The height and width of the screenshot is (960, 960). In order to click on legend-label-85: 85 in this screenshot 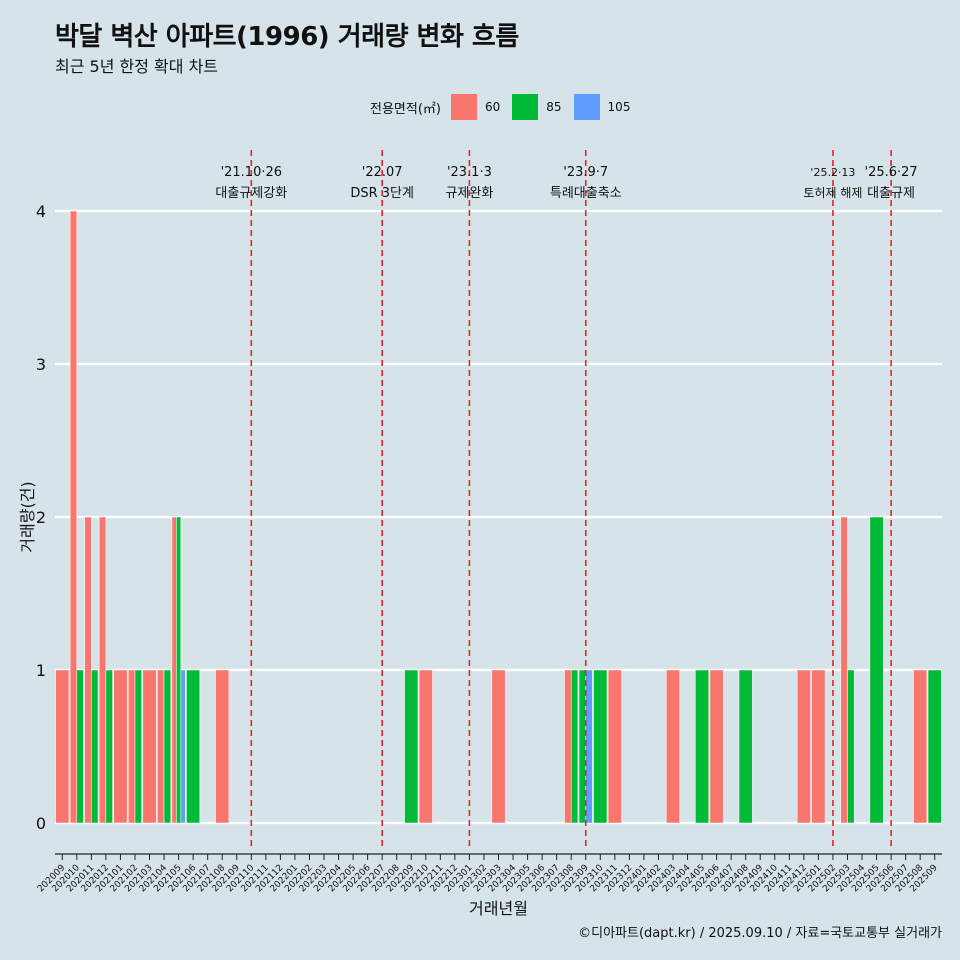, I will do `click(554, 107)`.